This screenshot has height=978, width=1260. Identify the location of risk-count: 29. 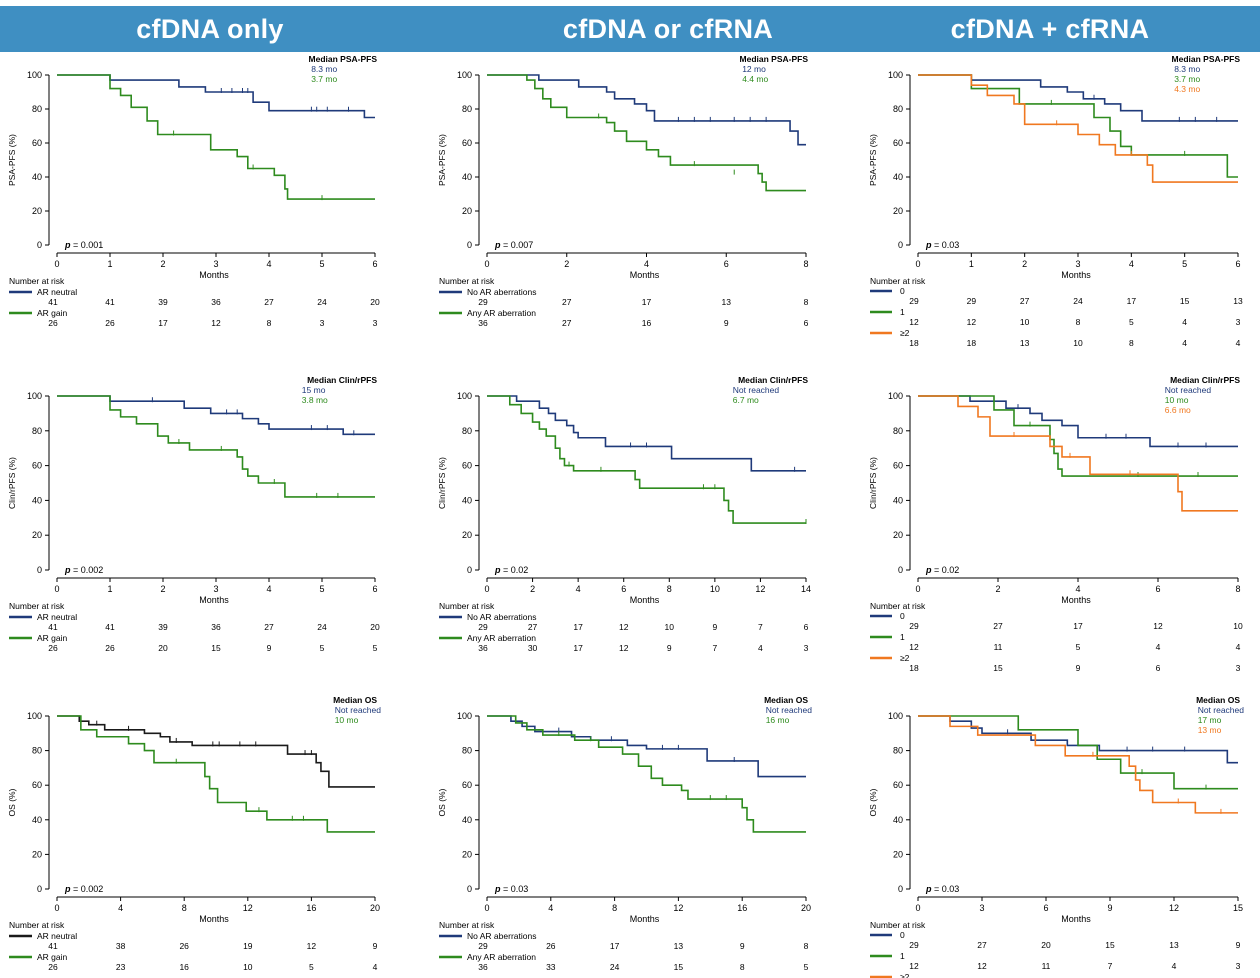
(914, 301).